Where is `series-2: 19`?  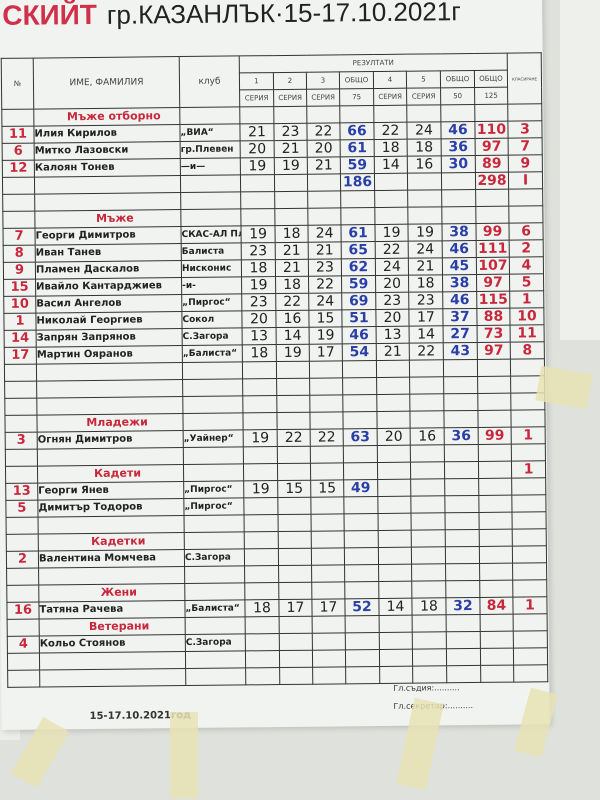 series-2: 19 is located at coordinates (293, 353).